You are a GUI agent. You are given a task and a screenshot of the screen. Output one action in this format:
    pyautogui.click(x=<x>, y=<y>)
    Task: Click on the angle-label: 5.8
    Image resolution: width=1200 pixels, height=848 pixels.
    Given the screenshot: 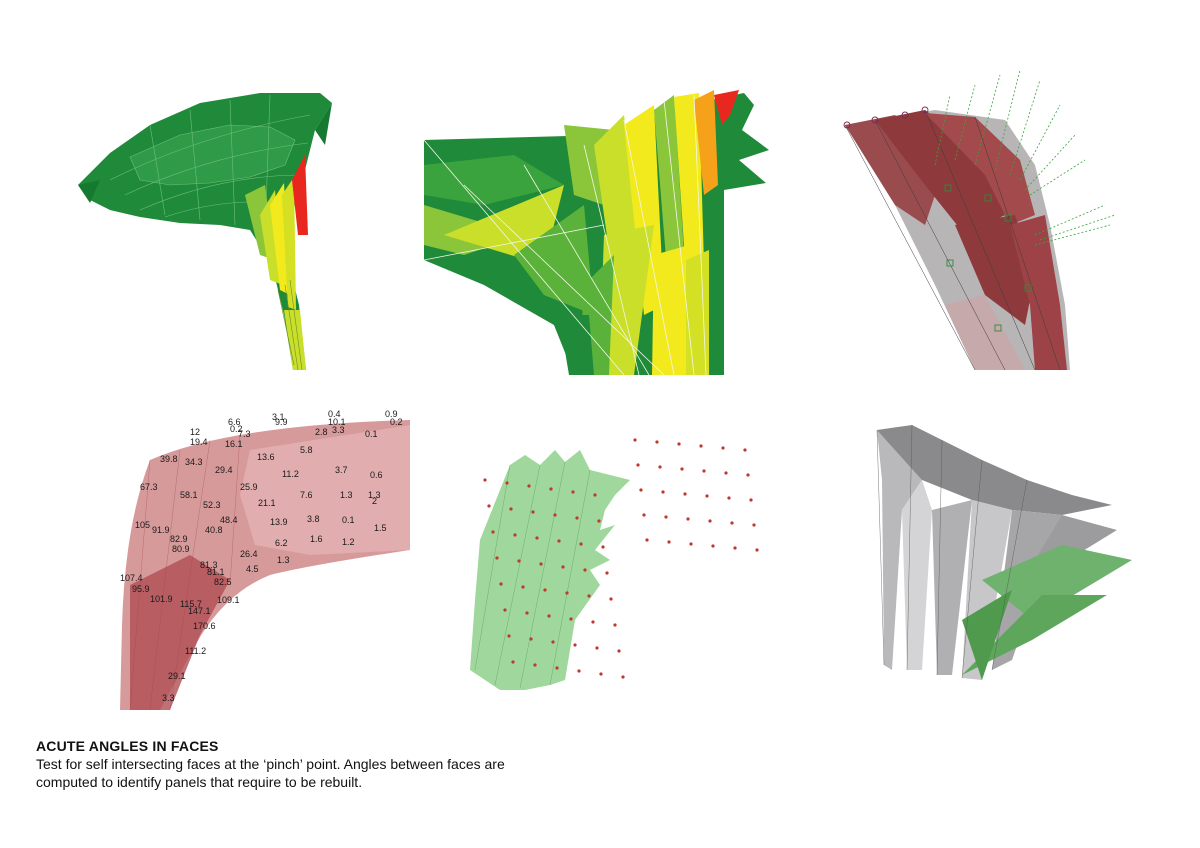 What is the action you would take?
    pyautogui.click(x=306, y=450)
    